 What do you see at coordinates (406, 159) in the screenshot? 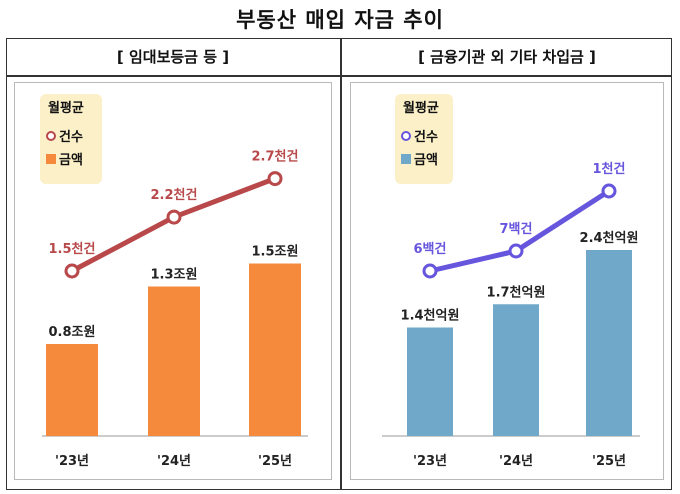
I see `right-legend-bar-marker` at bounding box center [406, 159].